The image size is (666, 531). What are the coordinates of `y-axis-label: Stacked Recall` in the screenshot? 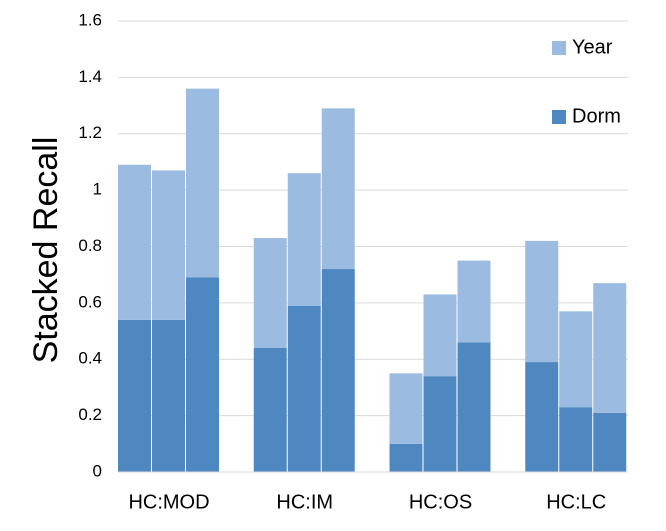 It's located at (46, 250).